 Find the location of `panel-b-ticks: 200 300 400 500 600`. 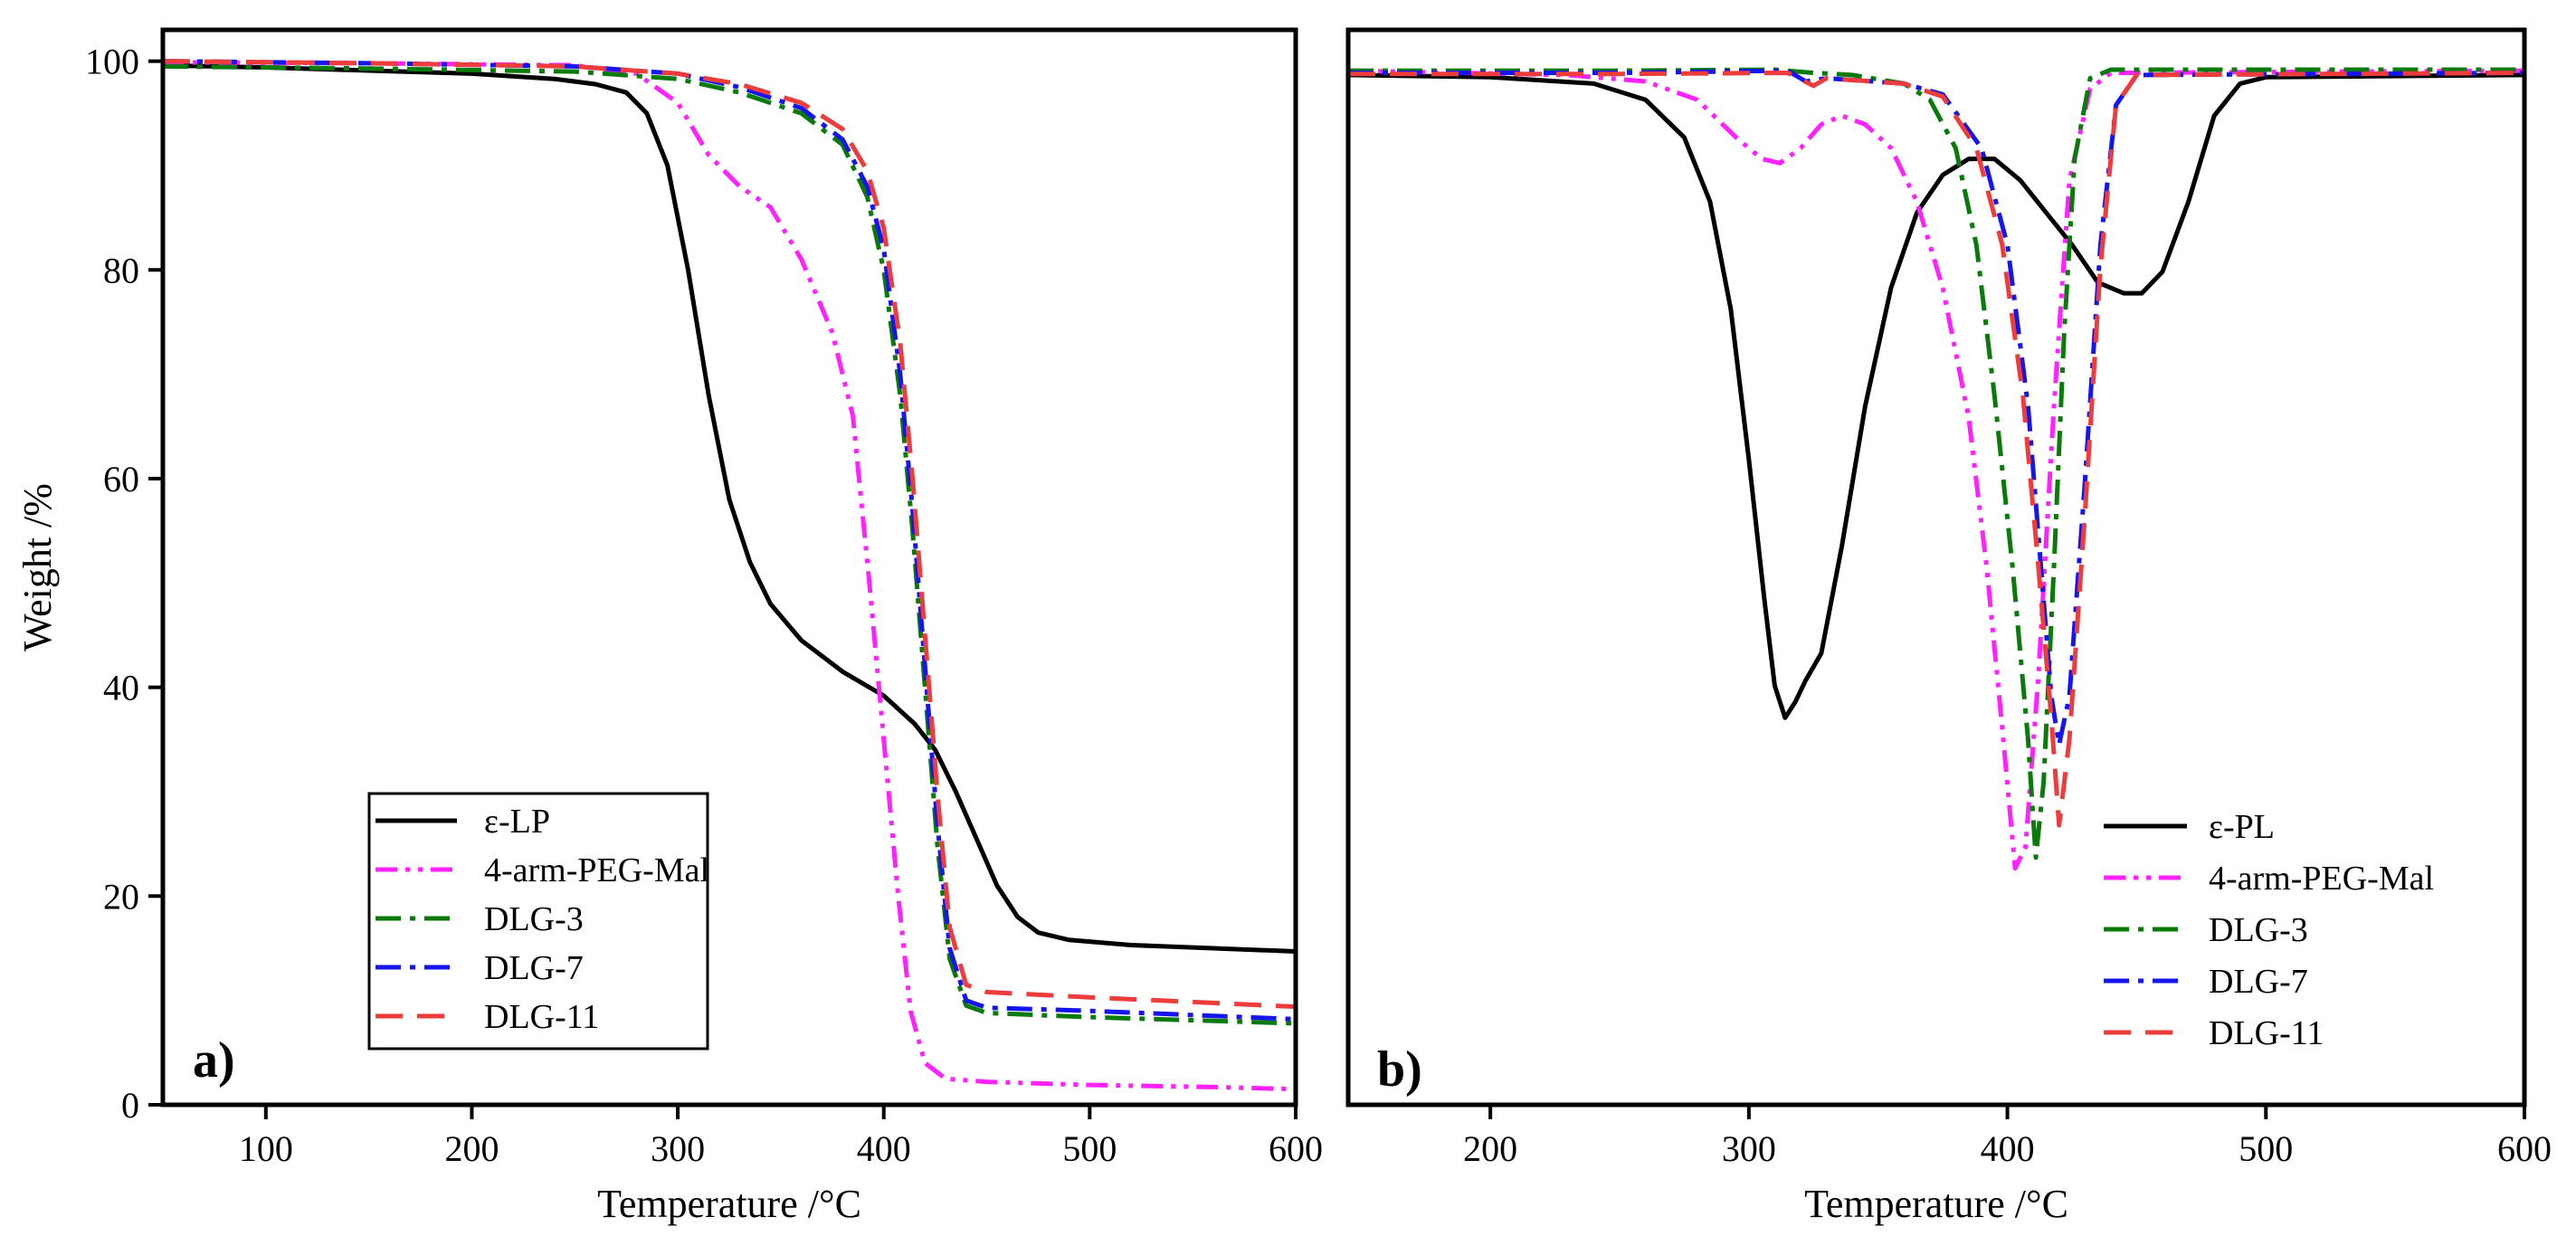

panel-b-ticks: 200 300 400 500 600 is located at coordinates (2007, 1137).